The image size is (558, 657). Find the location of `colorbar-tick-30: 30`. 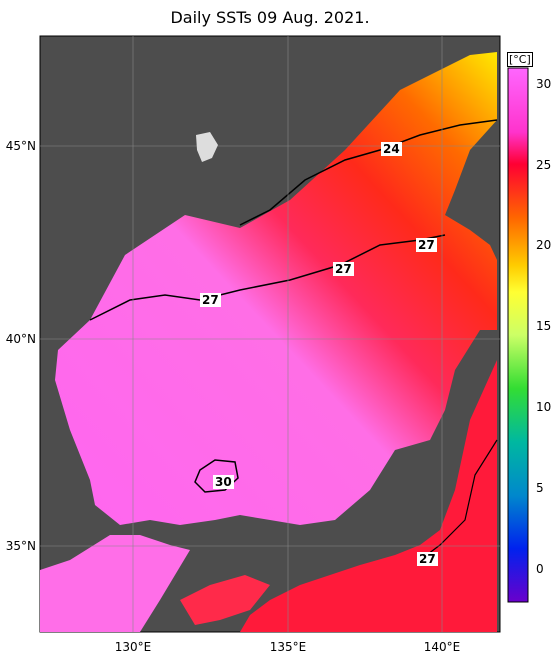

colorbar-tick-30: 30 is located at coordinates (544, 84).